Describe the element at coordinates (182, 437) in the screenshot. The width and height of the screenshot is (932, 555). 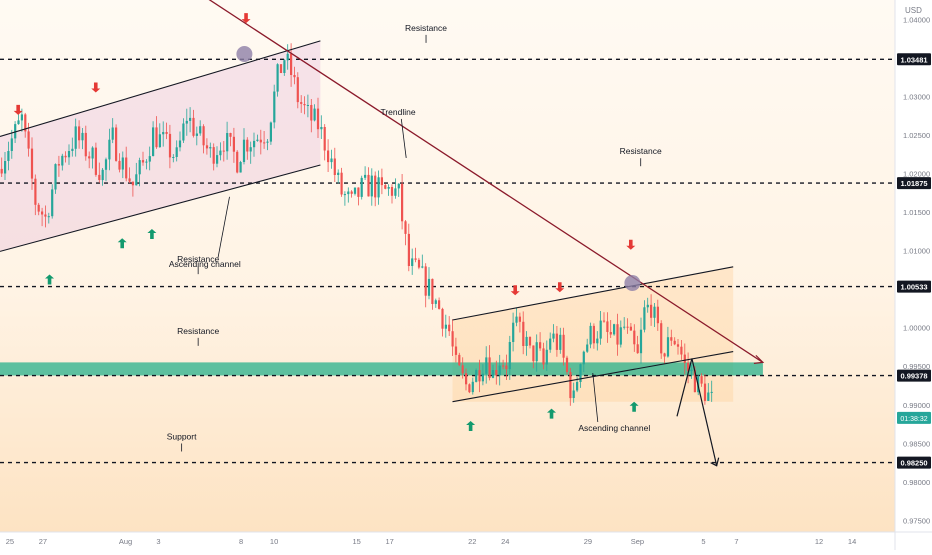
I see `support-label: Support` at that location.